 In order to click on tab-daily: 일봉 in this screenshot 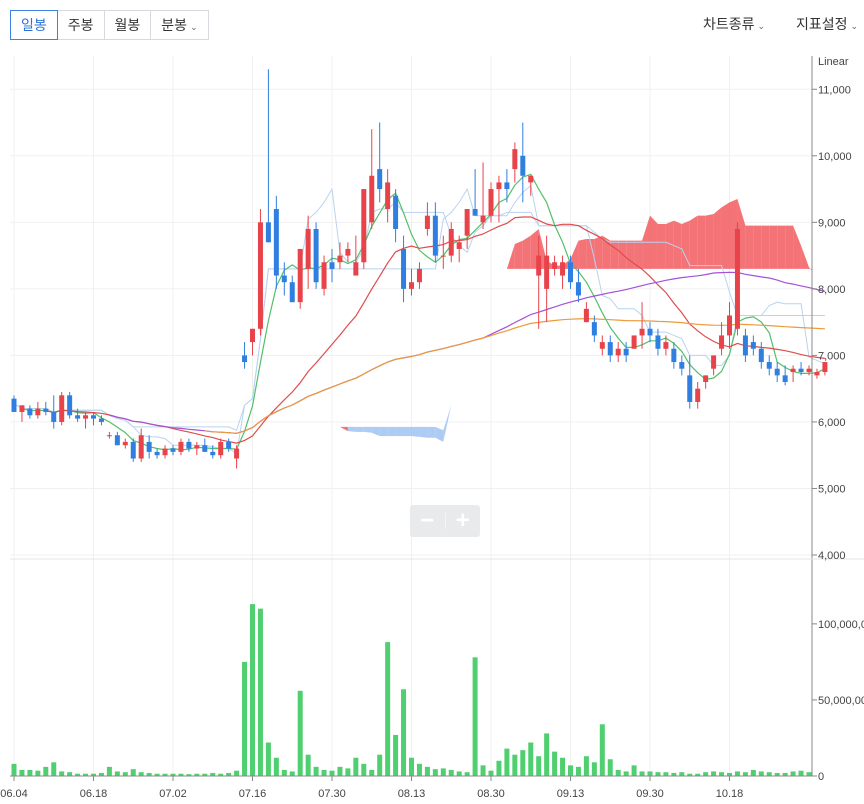, I will do `click(34, 25)`.